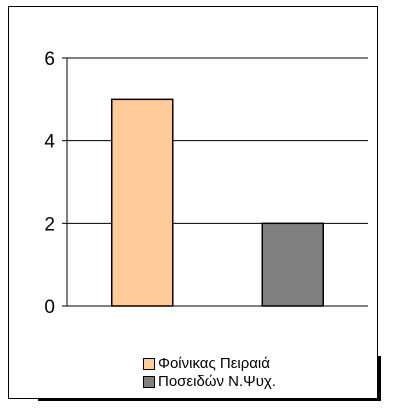 The width and height of the screenshot is (395, 412). What do you see at coordinates (209, 400) in the screenshot?
I see `chart-shadow-bottom` at bounding box center [209, 400].